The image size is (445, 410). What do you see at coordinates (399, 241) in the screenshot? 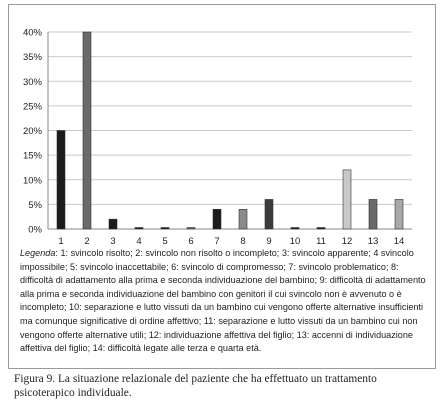
I see `x-tick-label: 14` at bounding box center [399, 241].